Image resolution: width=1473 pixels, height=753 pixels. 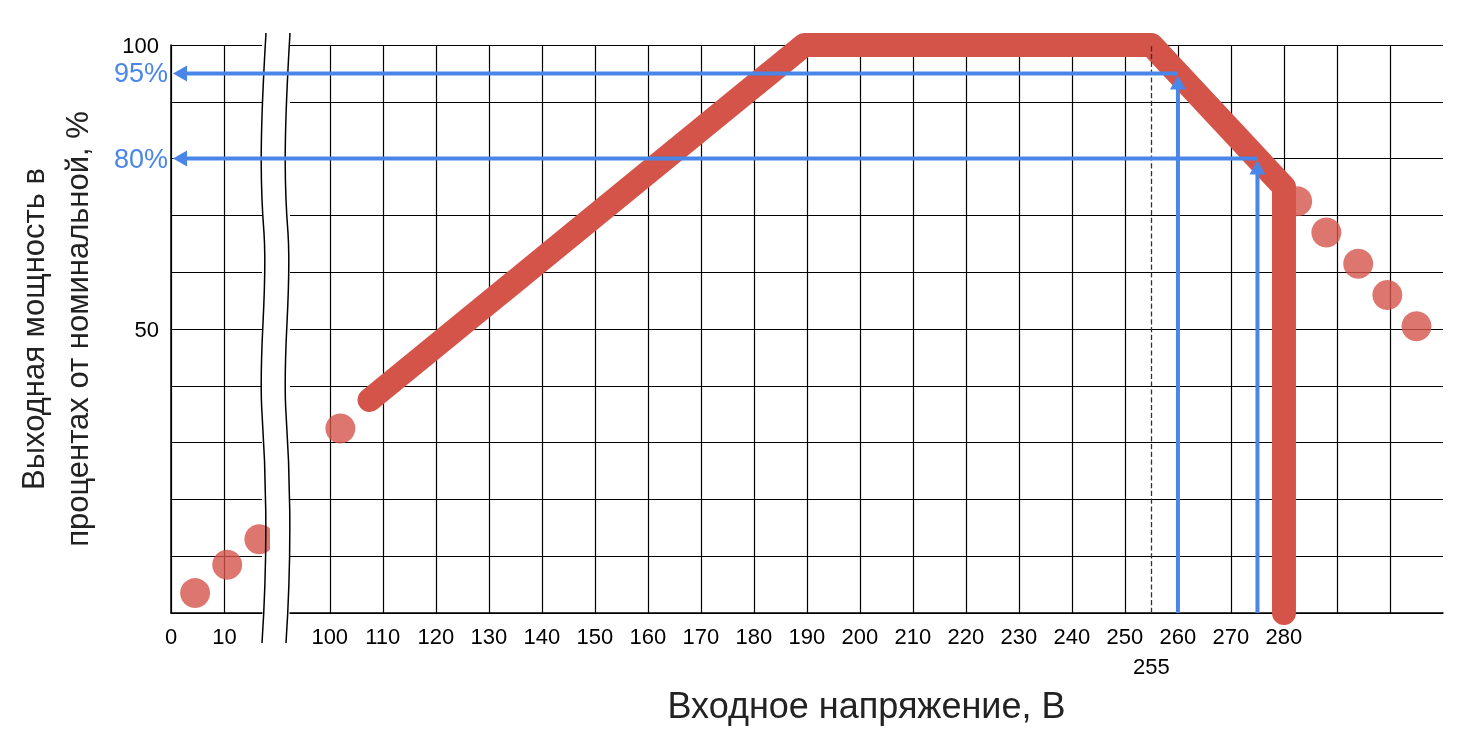 What do you see at coordinates (860, 636) in the screenshot?
I see `x-tick-label: 200` at bounding box center [860, 636].